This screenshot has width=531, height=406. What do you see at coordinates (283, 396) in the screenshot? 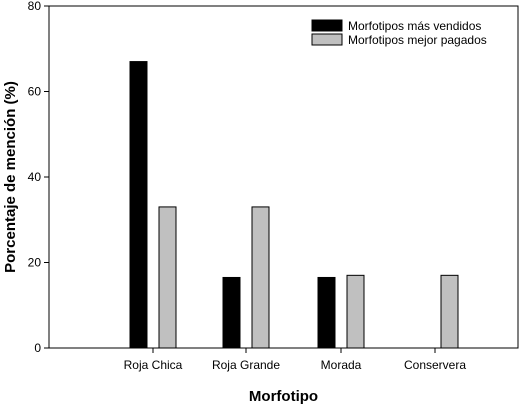
I see `x-axis-title: Morfotipo` at bounding box center [283, 396].